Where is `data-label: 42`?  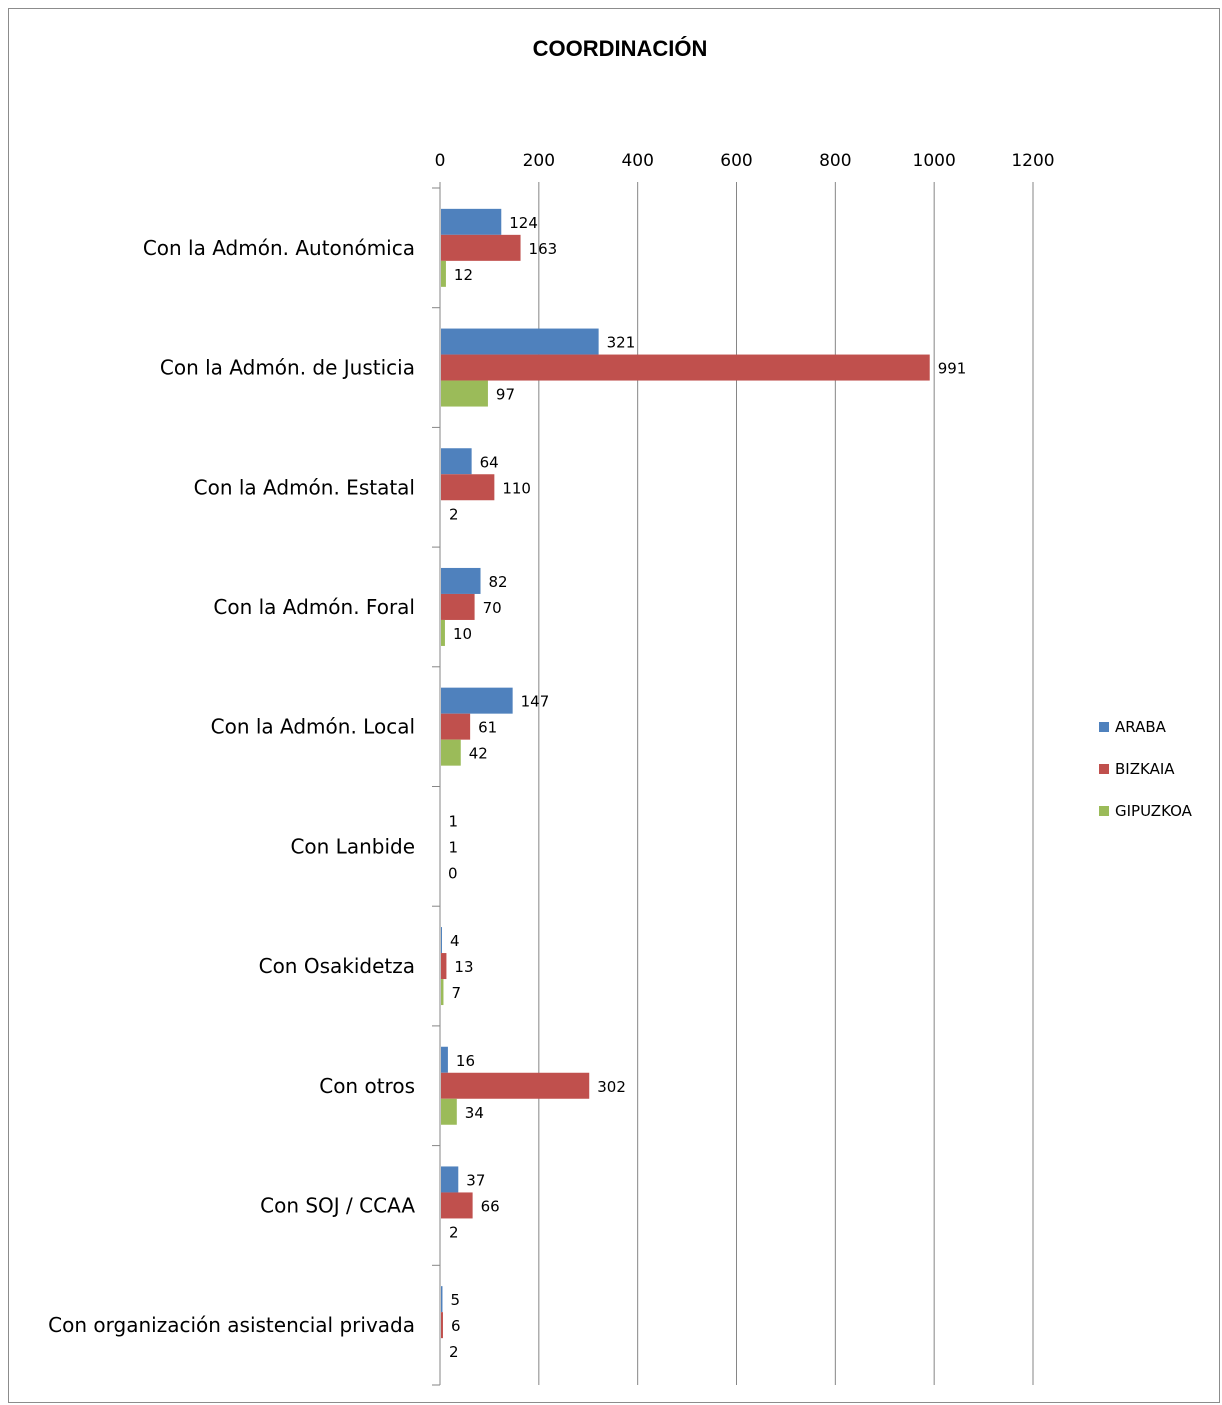 data-label: 42 is located at coordinates (478, 754).